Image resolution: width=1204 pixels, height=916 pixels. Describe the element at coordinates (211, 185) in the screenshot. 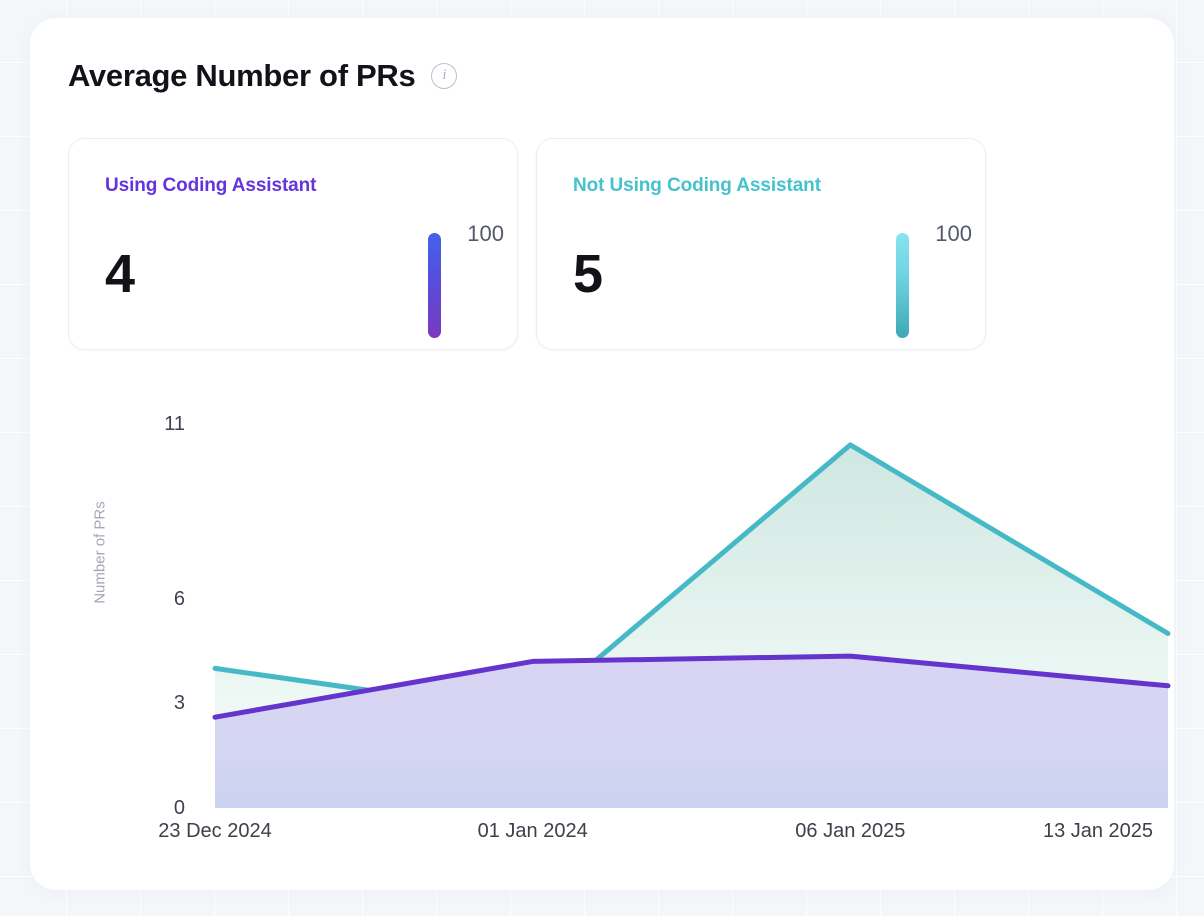

I see `kpi-label: Using Coding Assistant` at that location.